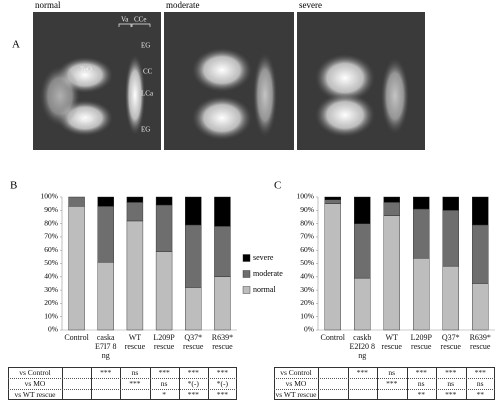 The image size is (500, 404). What do you see at coordinates (222, 342) in the screenshot?
I see `x-tick-label: R639* rescue` at bounding box center [222, 342].